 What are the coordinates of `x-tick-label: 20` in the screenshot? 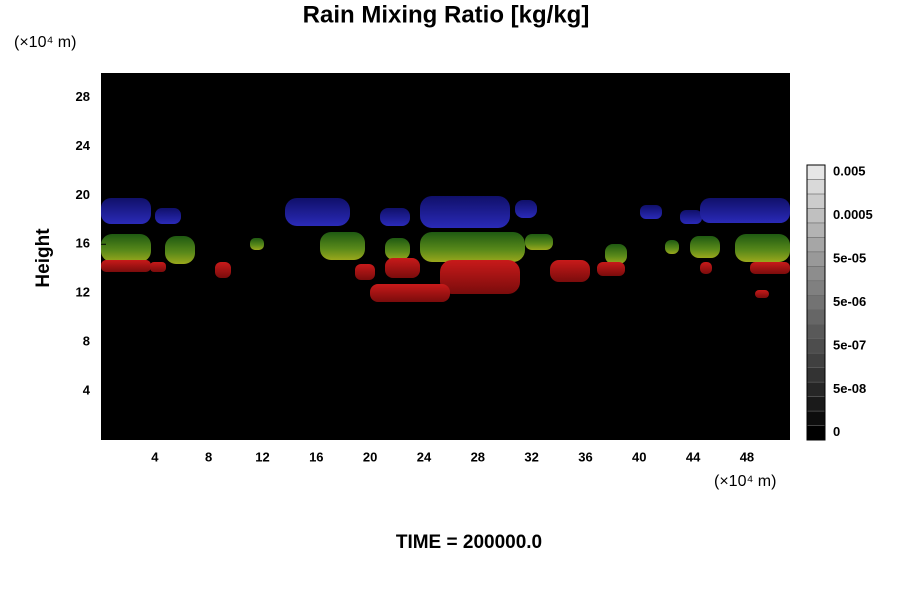 It's located at (370, 456).